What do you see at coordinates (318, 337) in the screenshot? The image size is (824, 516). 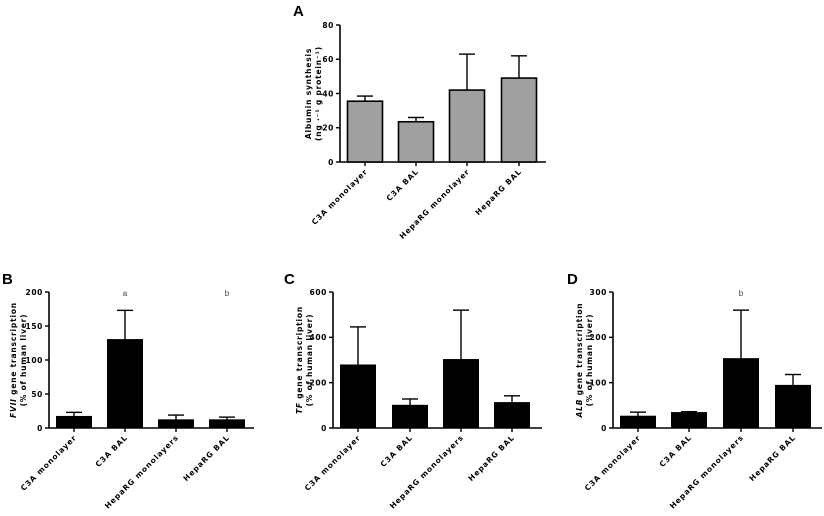 I see `y-tick-label: 400` at bounding box center [318, 337].